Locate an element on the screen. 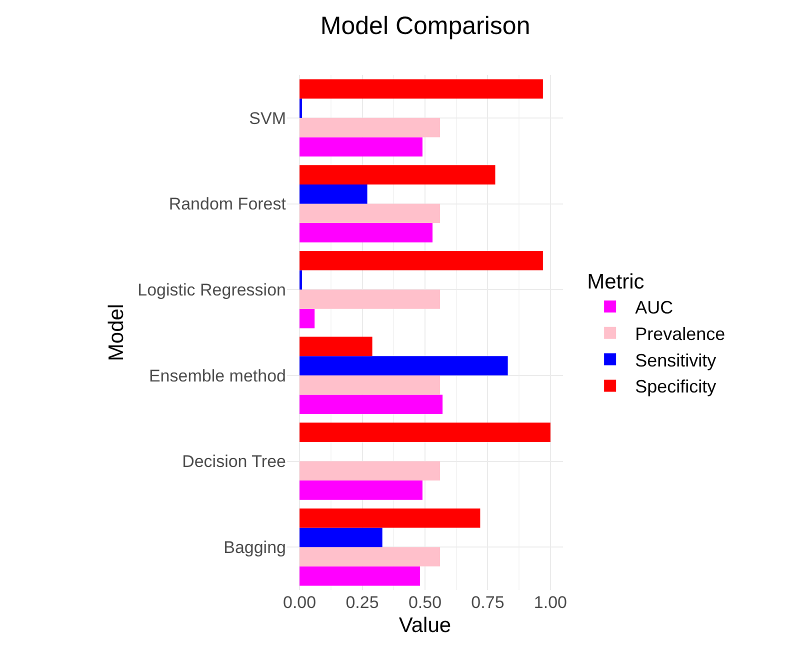  y-tick-label: Logistic Regression is located at coordinates (212, 290).